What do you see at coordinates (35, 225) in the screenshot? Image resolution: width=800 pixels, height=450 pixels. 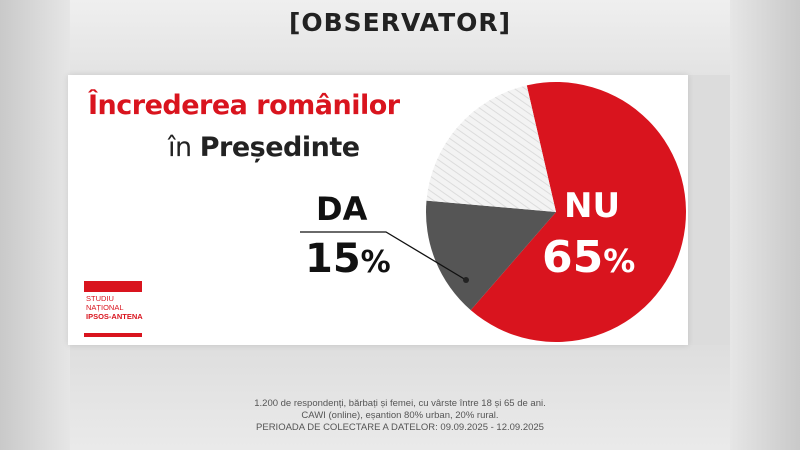 I see `background-left-wall` at bounding box center [35, 225].